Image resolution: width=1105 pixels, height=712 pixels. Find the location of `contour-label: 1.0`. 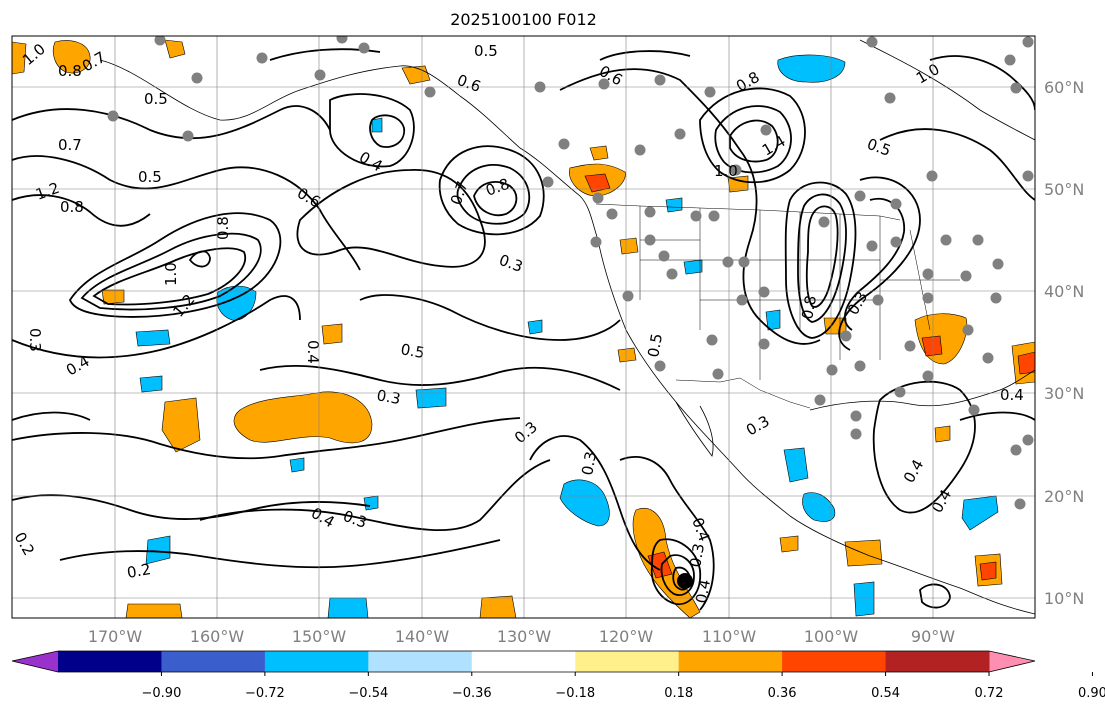

contour-label: 1.0 is located at coordinates (171, 274).